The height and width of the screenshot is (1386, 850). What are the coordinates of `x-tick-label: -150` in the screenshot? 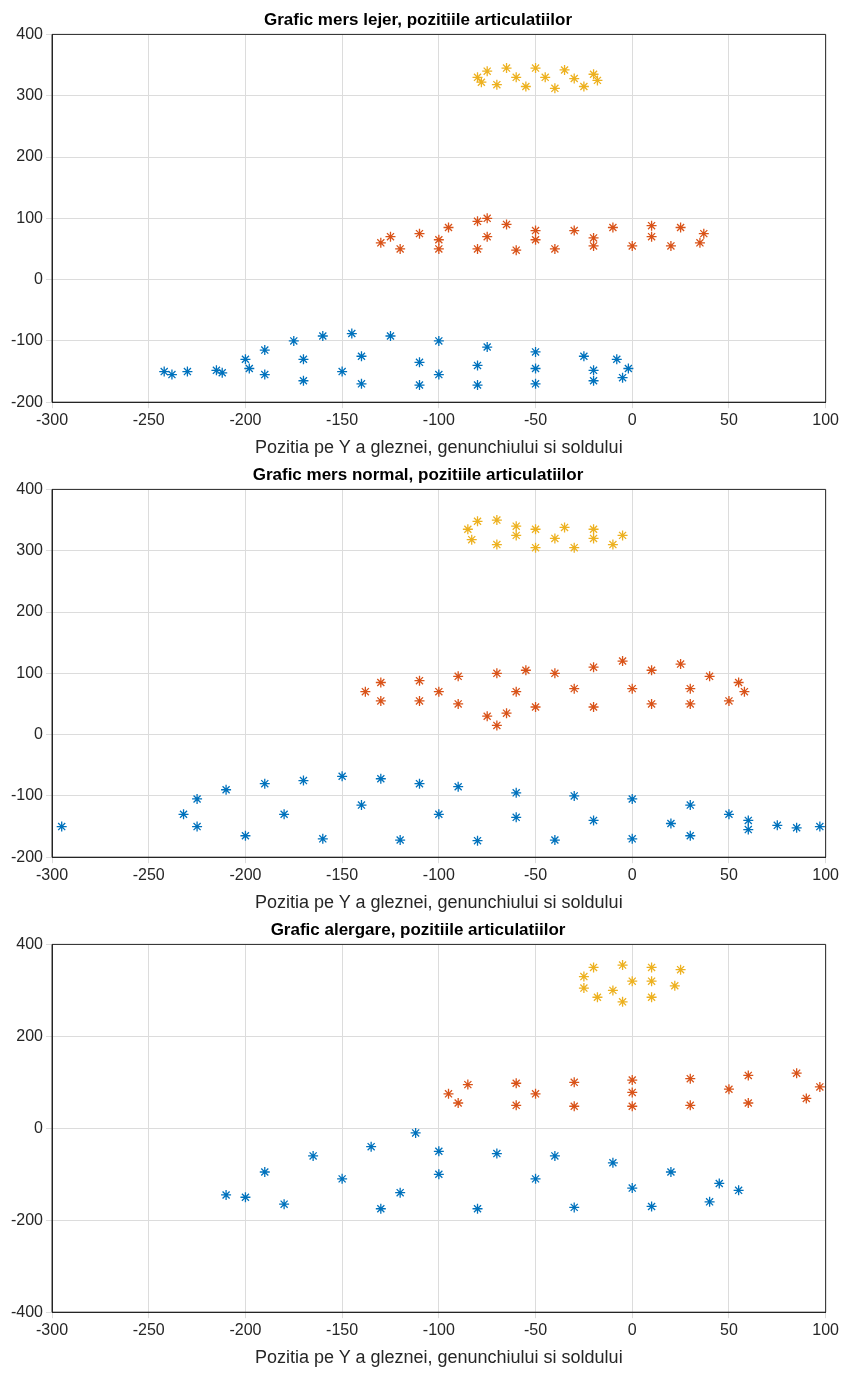 It's located at (342, 420).